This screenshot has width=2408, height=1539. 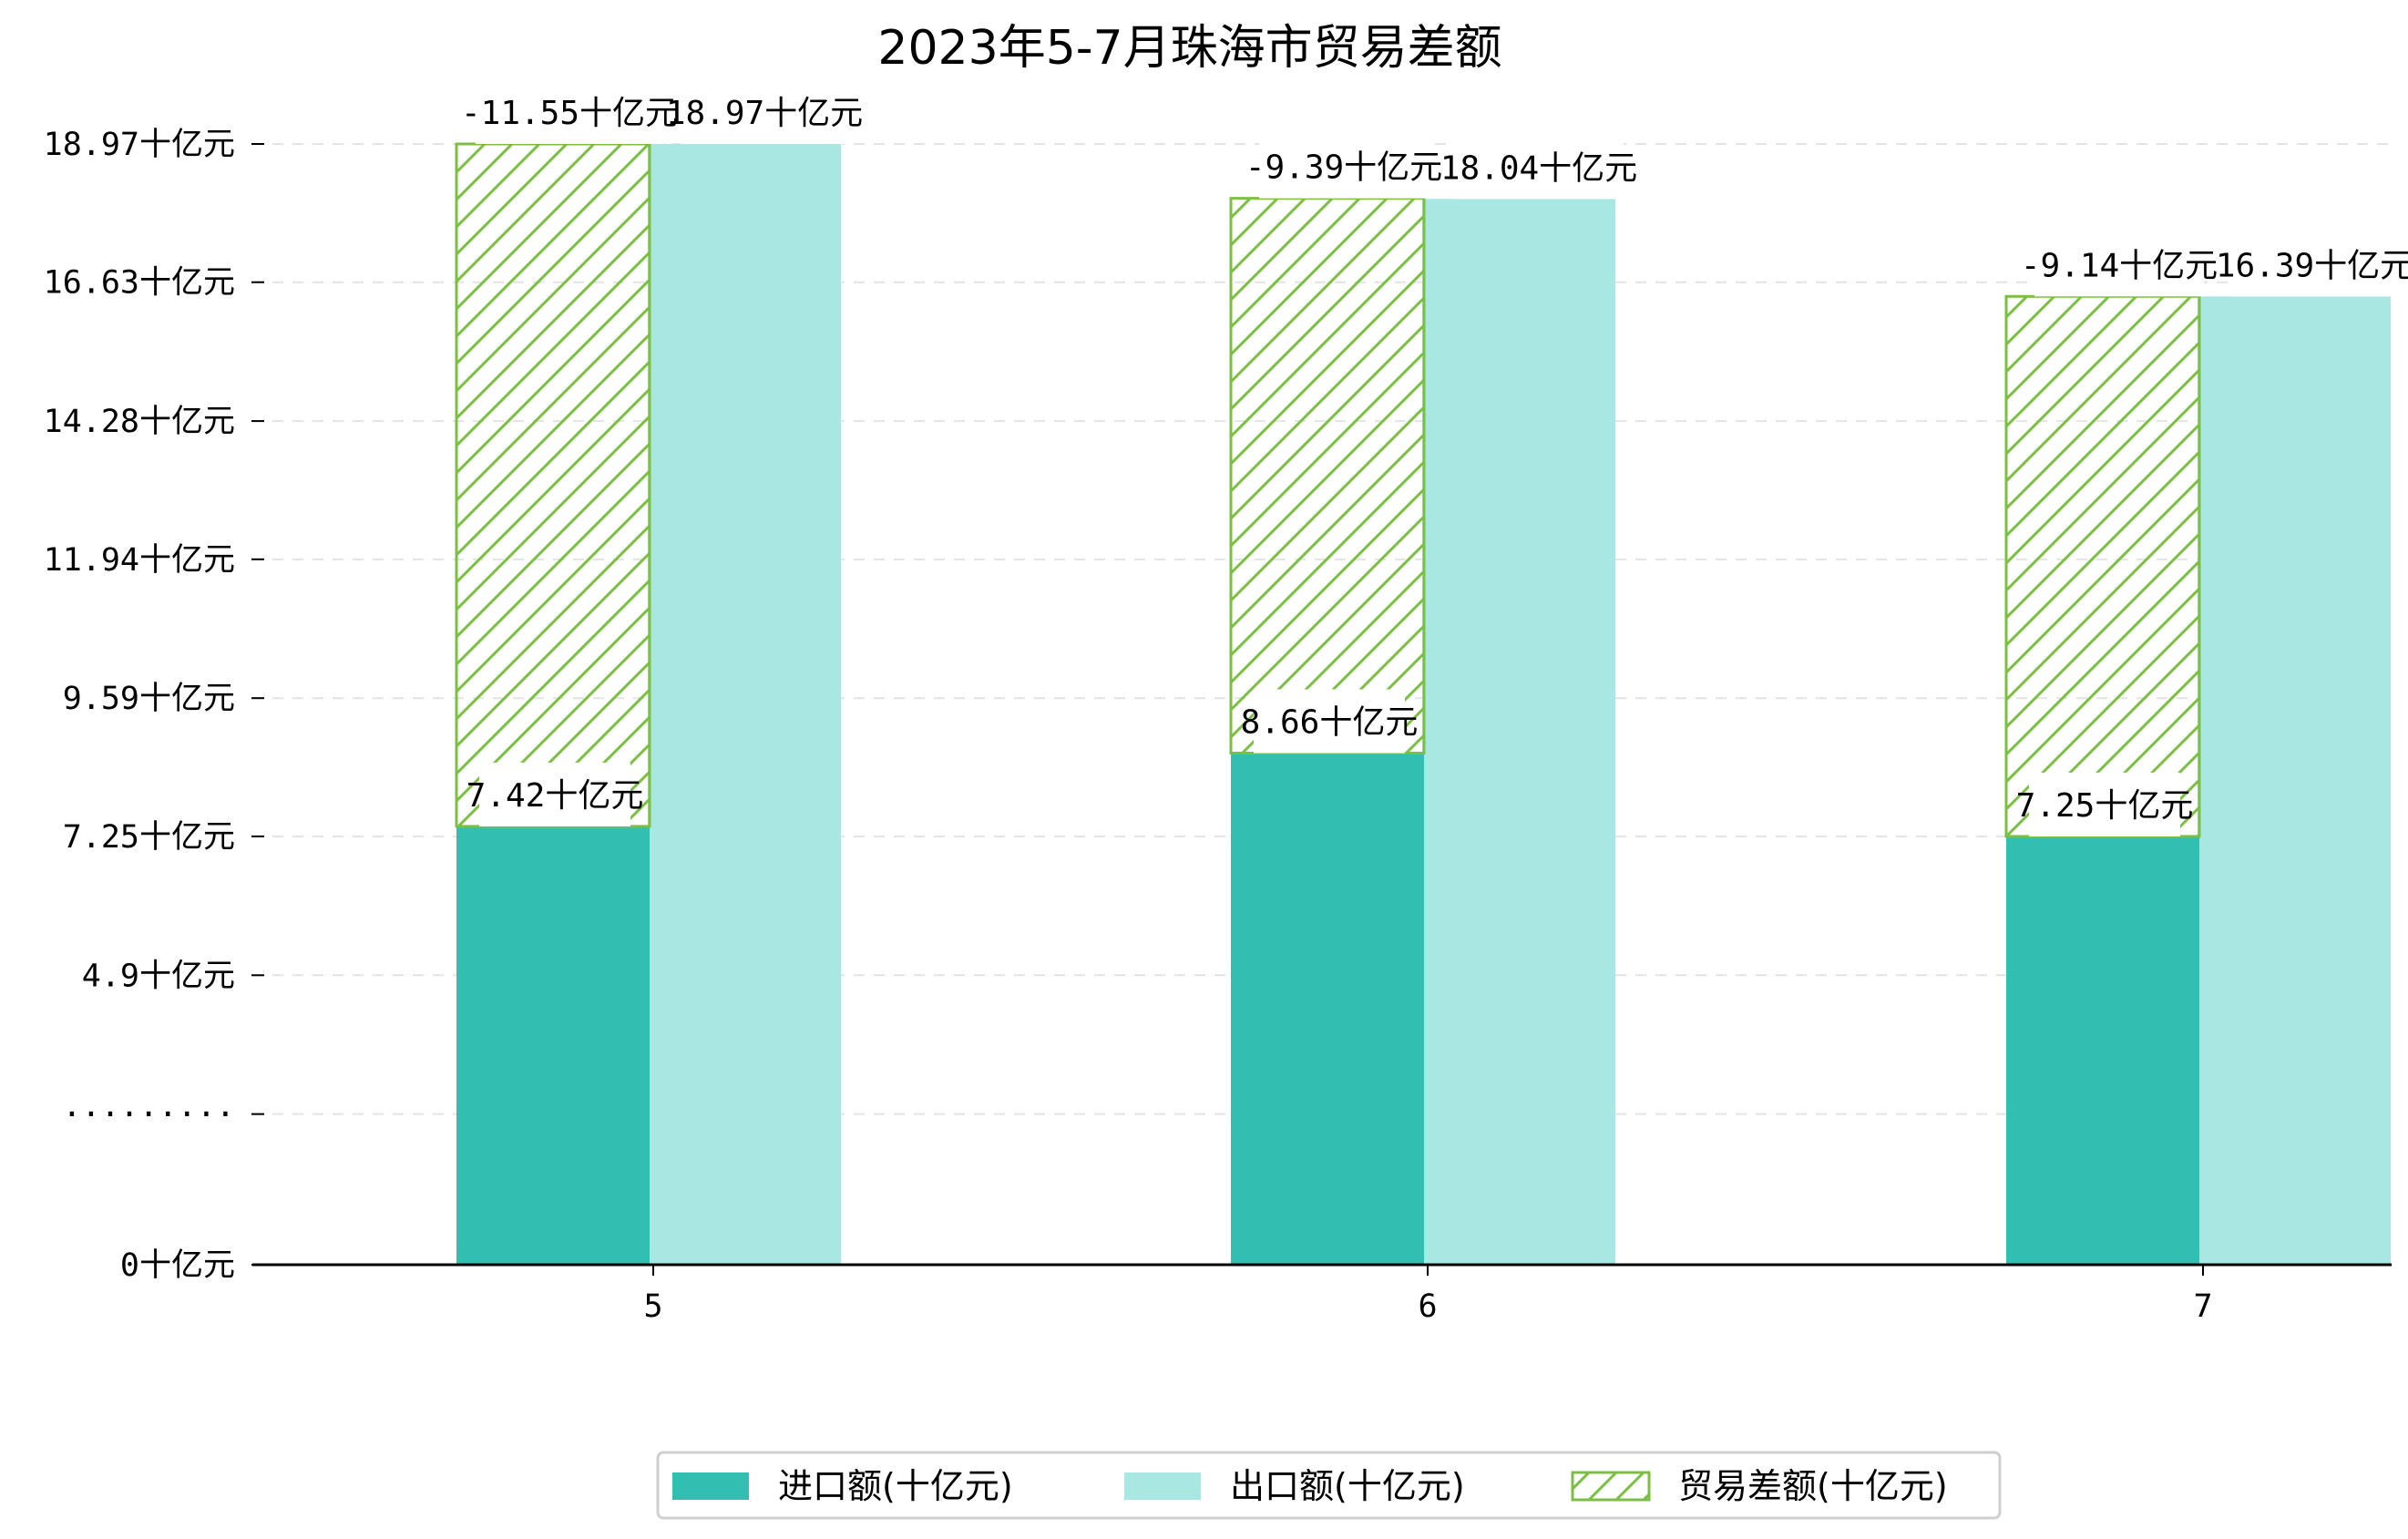 I want to click on import-value-label: 8.66十亿元, so click(x=1330, y=722).